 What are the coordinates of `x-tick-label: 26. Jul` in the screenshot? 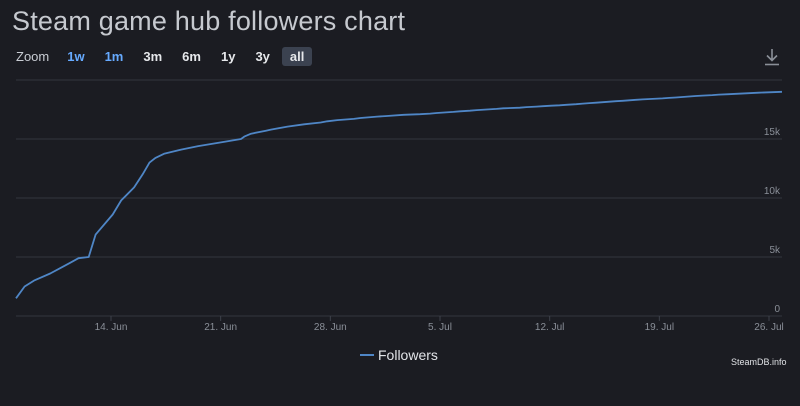 It's located at (768, 327).